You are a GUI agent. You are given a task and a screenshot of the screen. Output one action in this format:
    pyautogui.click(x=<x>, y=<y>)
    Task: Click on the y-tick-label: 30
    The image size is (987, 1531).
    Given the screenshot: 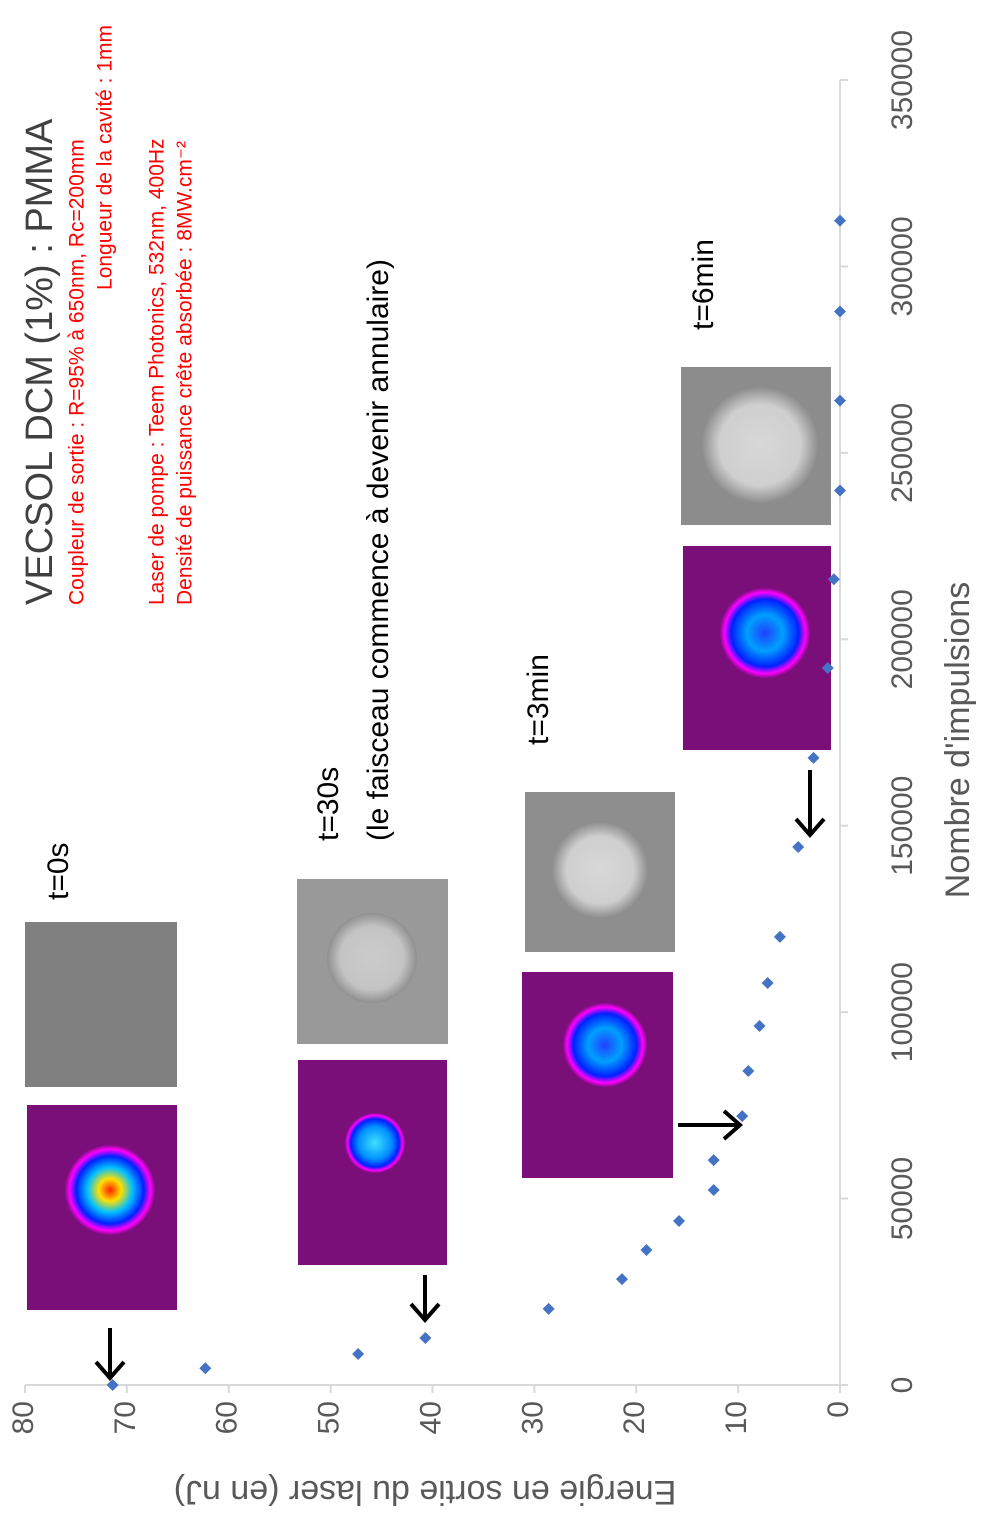 What is the action you would take?
    pyautogui.click(x=532, y=1417)
    